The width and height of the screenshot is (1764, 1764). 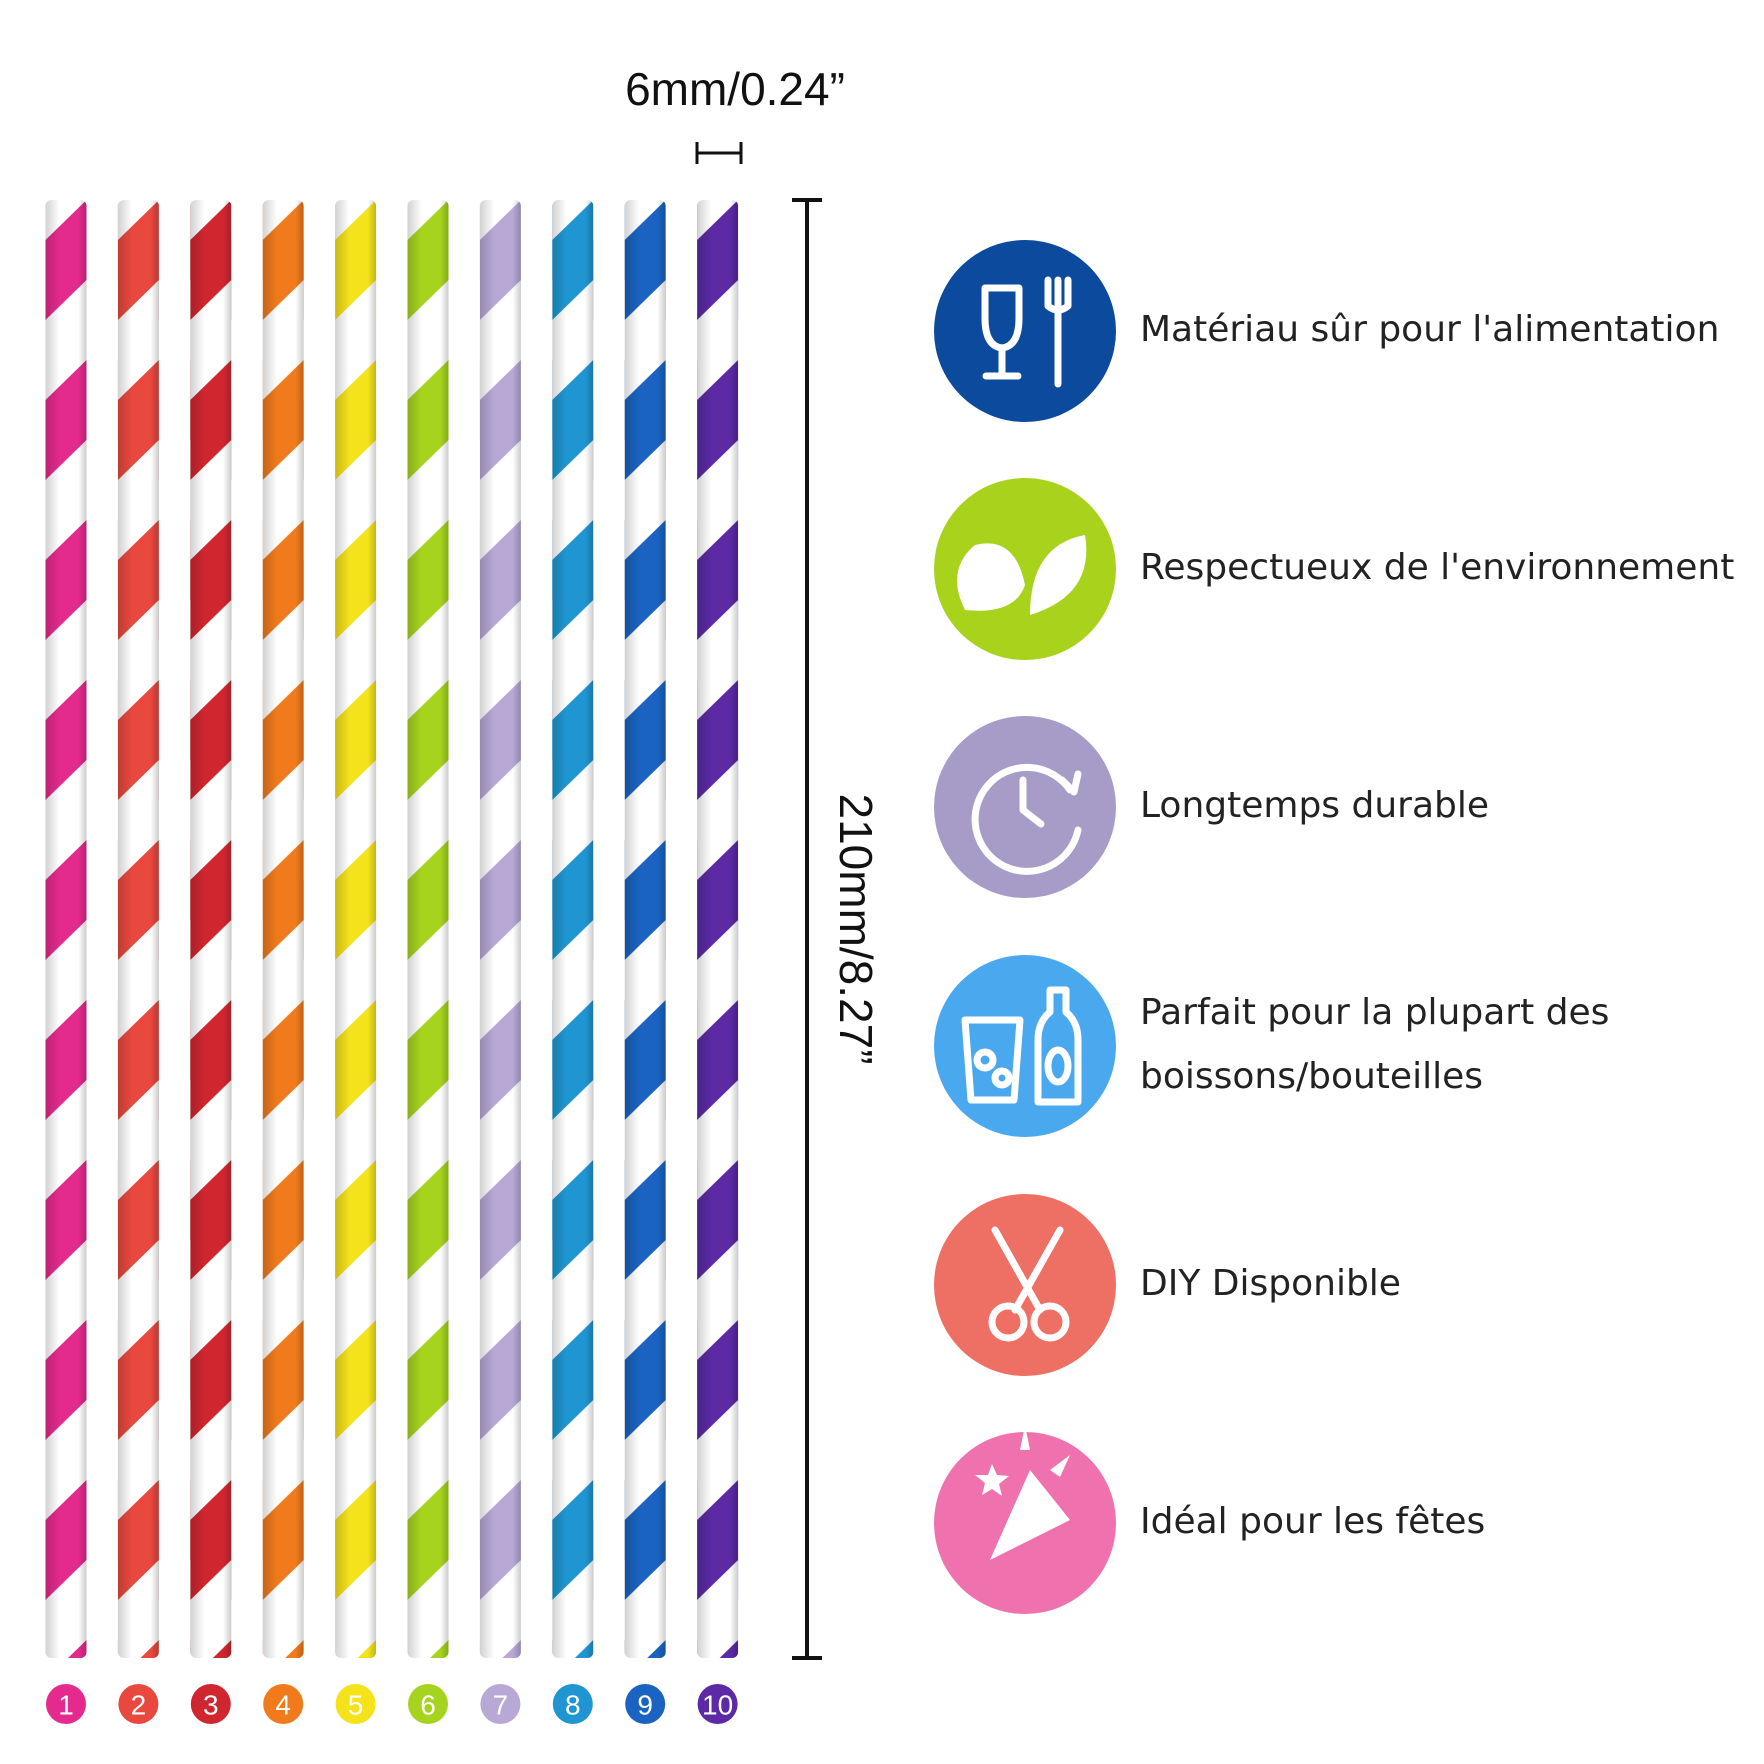 I want to click on straw-number: 2, so click(x=139, y=1705).